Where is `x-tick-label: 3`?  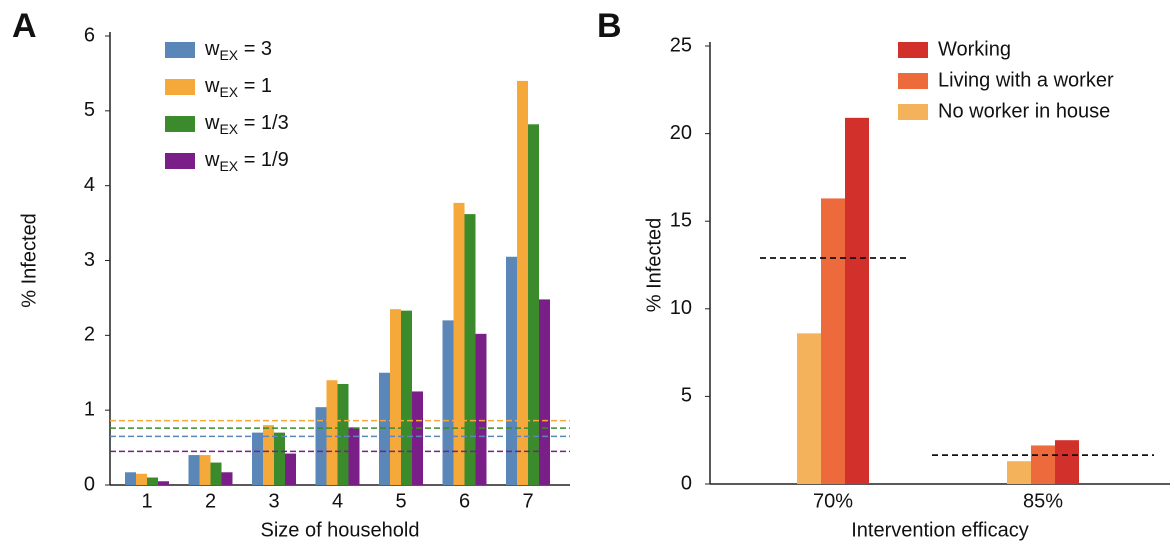
x-tick-label: 3 is located at coordinates (273, 501).